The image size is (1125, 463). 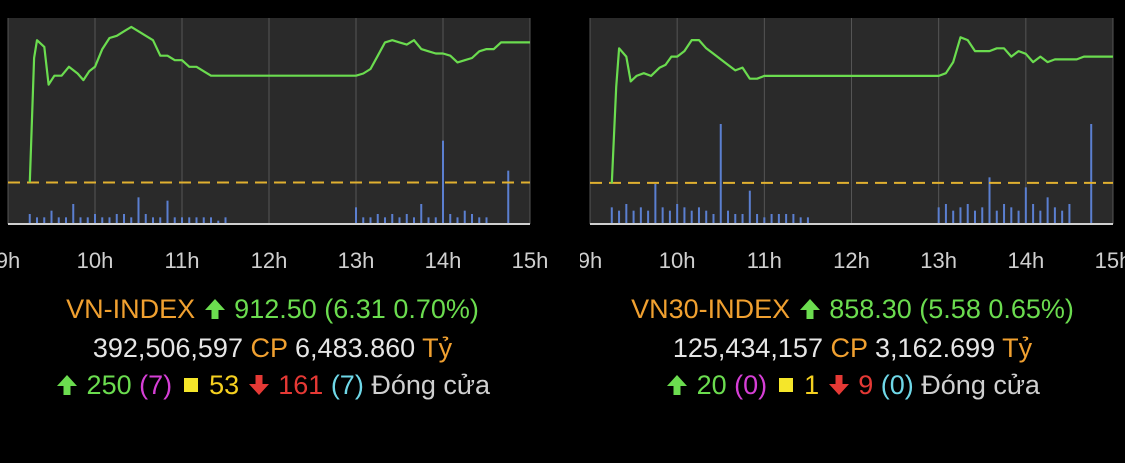 I want to click on index-headline: VN-INDEX 912.50 (6.31 0.70%), so click(x=272, y=309).